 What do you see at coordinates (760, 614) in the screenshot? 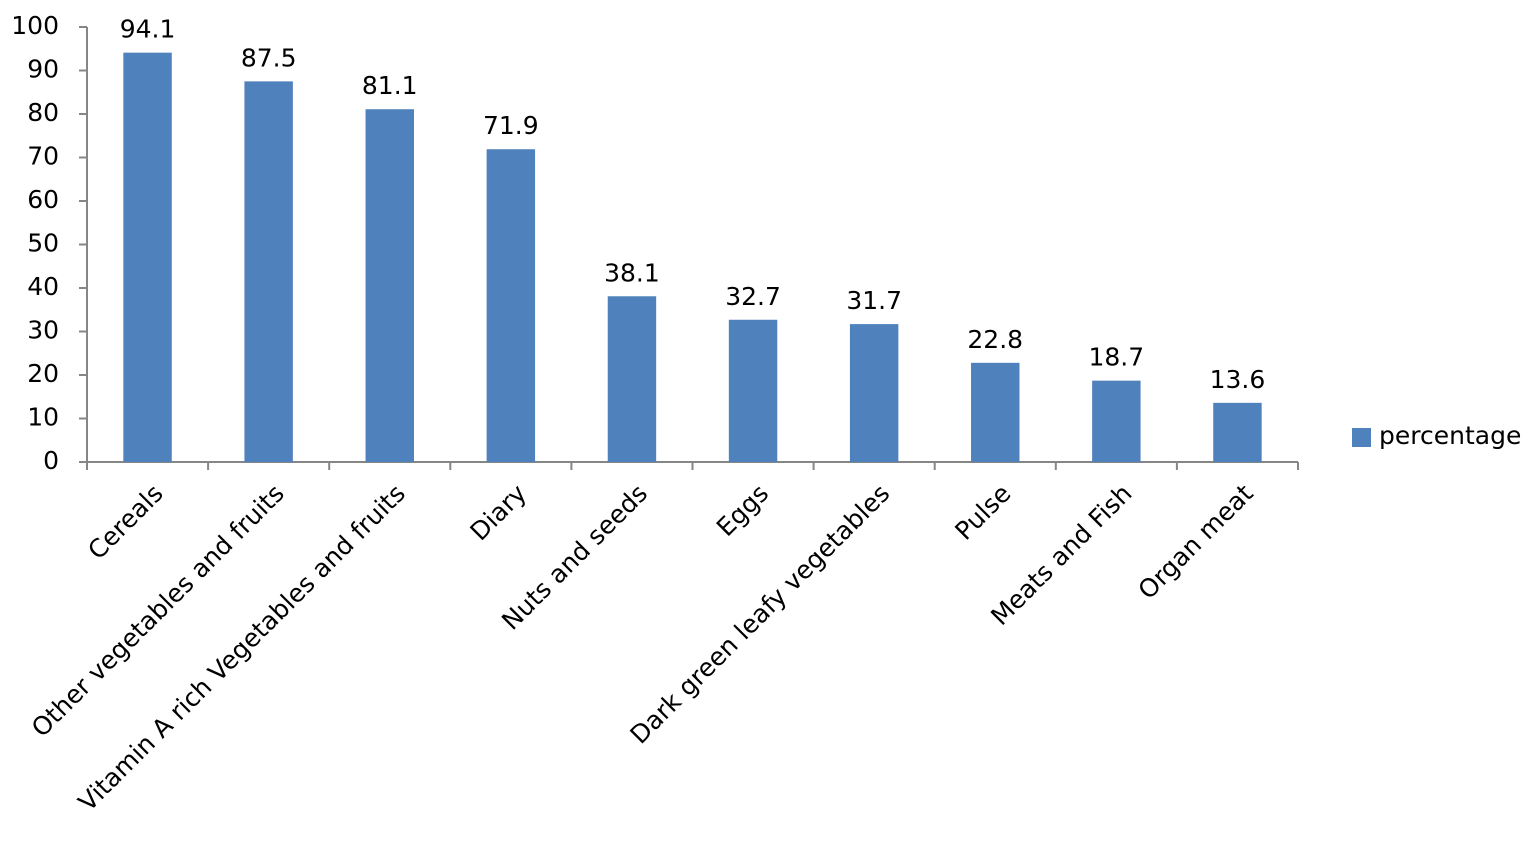
I see `x-tick-label: Dark green leafy vegetables` at bounding box center [760, 614].